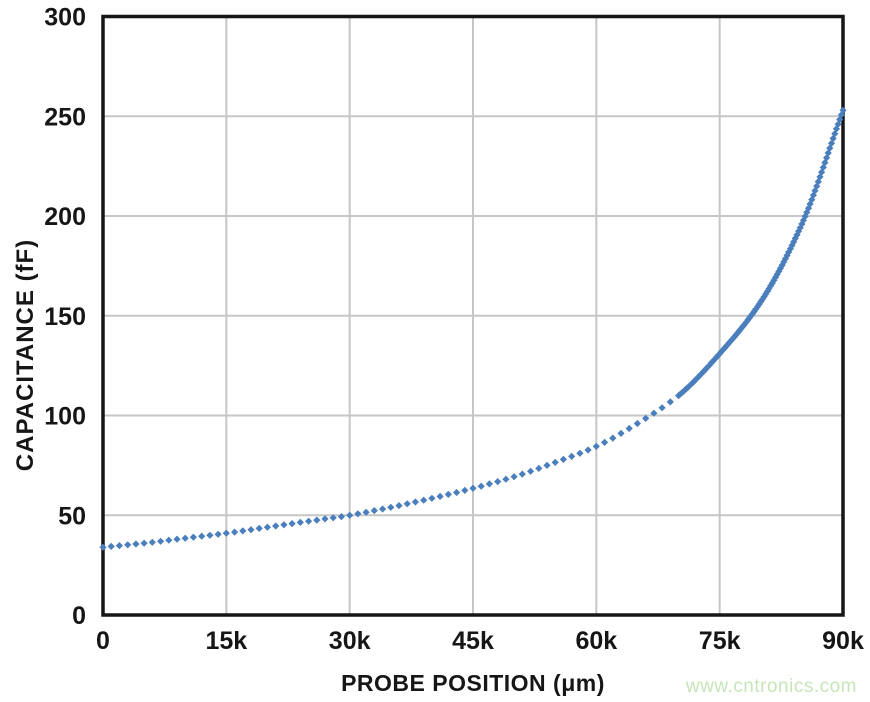 Image resolution: width=870 pixels, height=702 pixels. Describe the element at coordinates (843, 641) in the screenshot. I see `x-tick-label: 90k` at that location.